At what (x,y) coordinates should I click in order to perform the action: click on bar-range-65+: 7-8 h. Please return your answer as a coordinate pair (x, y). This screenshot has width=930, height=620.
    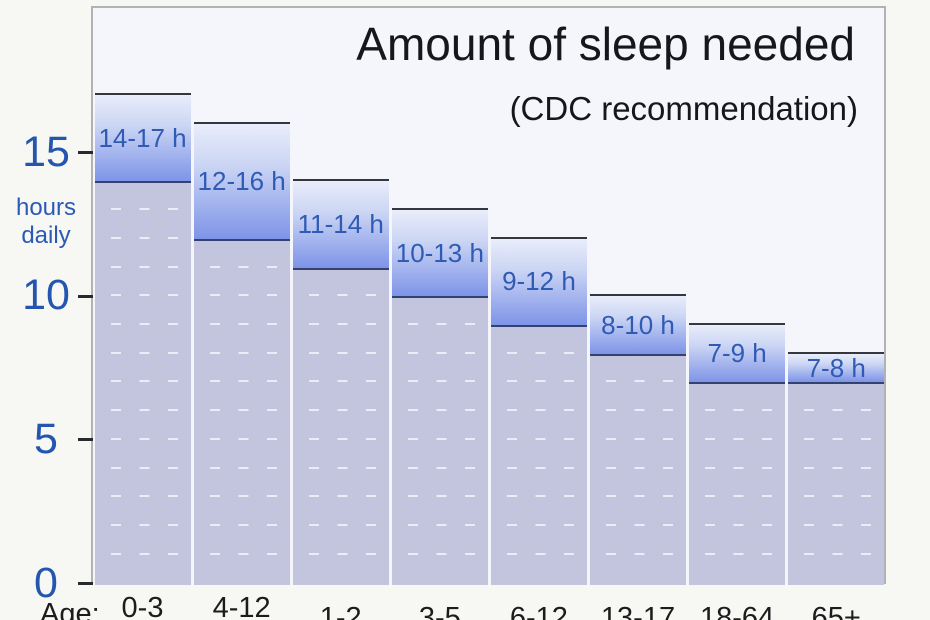
    Looking at the image, I should click on (836, 368).